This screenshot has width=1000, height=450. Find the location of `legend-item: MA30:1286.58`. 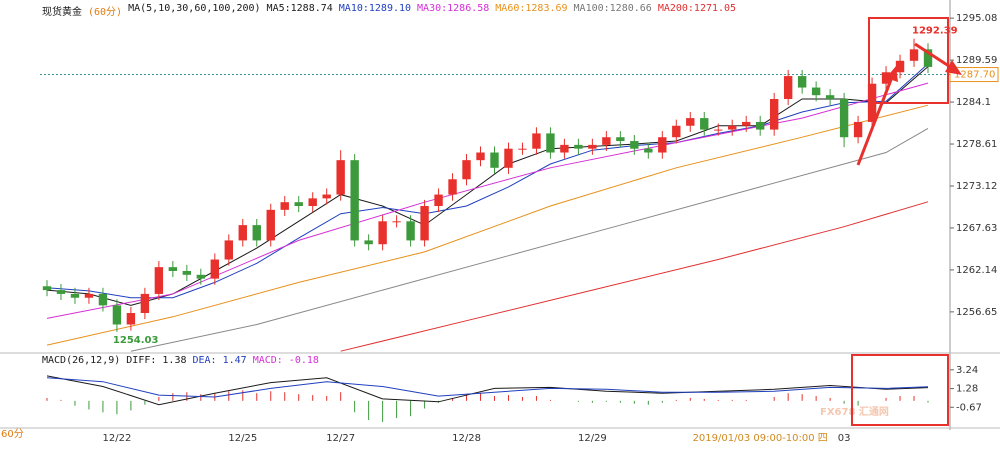

legend-item: MA30:1286.58 is located at coordinates (453, 8).